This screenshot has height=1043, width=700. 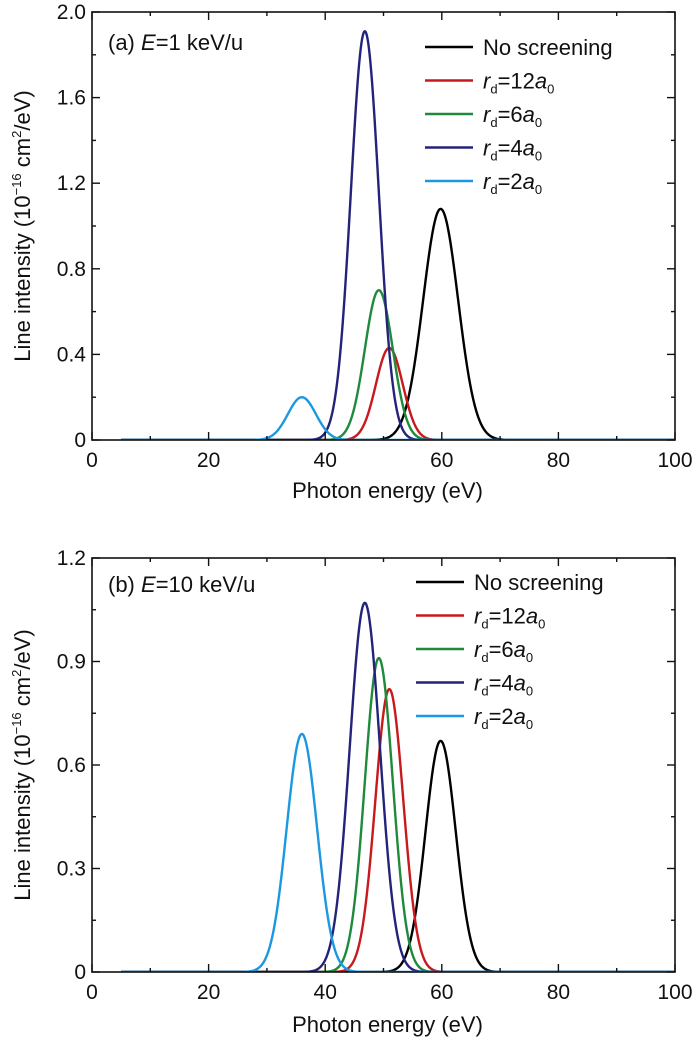 I want to click on panel-energy-value: =1 keV/u, so click(x=199, y=42).